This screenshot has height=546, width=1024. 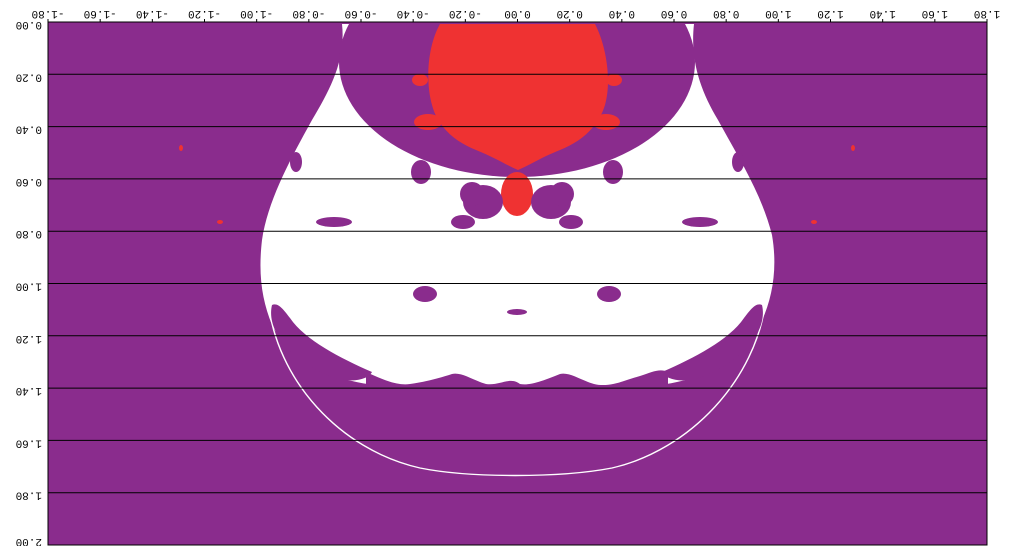 What do you see at coordinates (29, 540) in the screenshot?
I see `y-tick-label: 2.00` at bounding box center [29, 540].